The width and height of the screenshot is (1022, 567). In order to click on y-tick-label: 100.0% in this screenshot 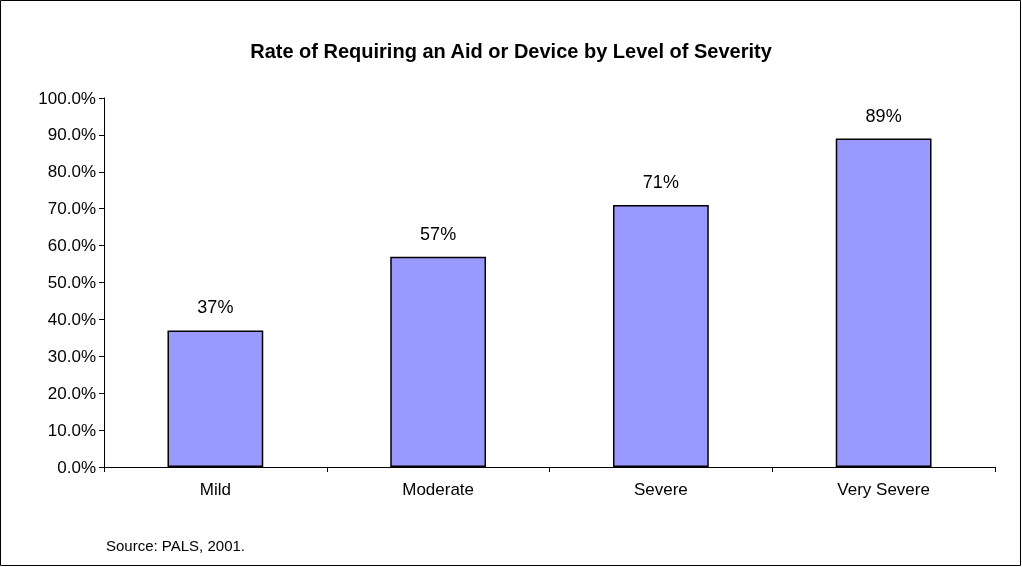, I will do `click(67, 98)`.